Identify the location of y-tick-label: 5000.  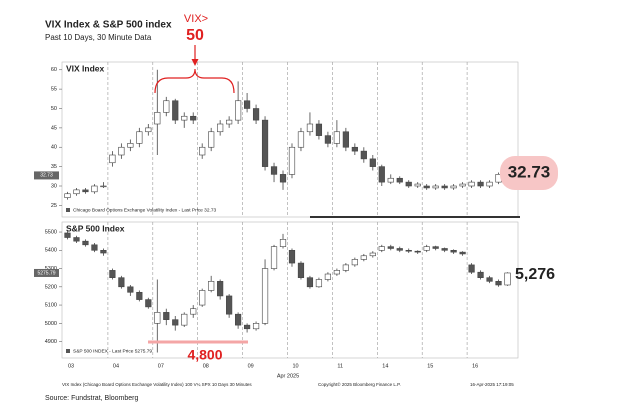
(51, 324).